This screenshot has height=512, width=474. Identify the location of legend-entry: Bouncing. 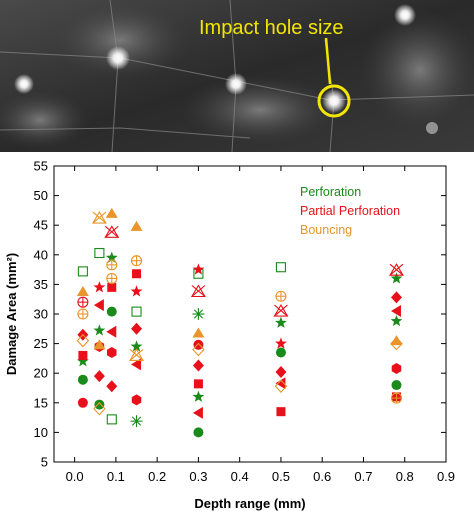
(326, 230).